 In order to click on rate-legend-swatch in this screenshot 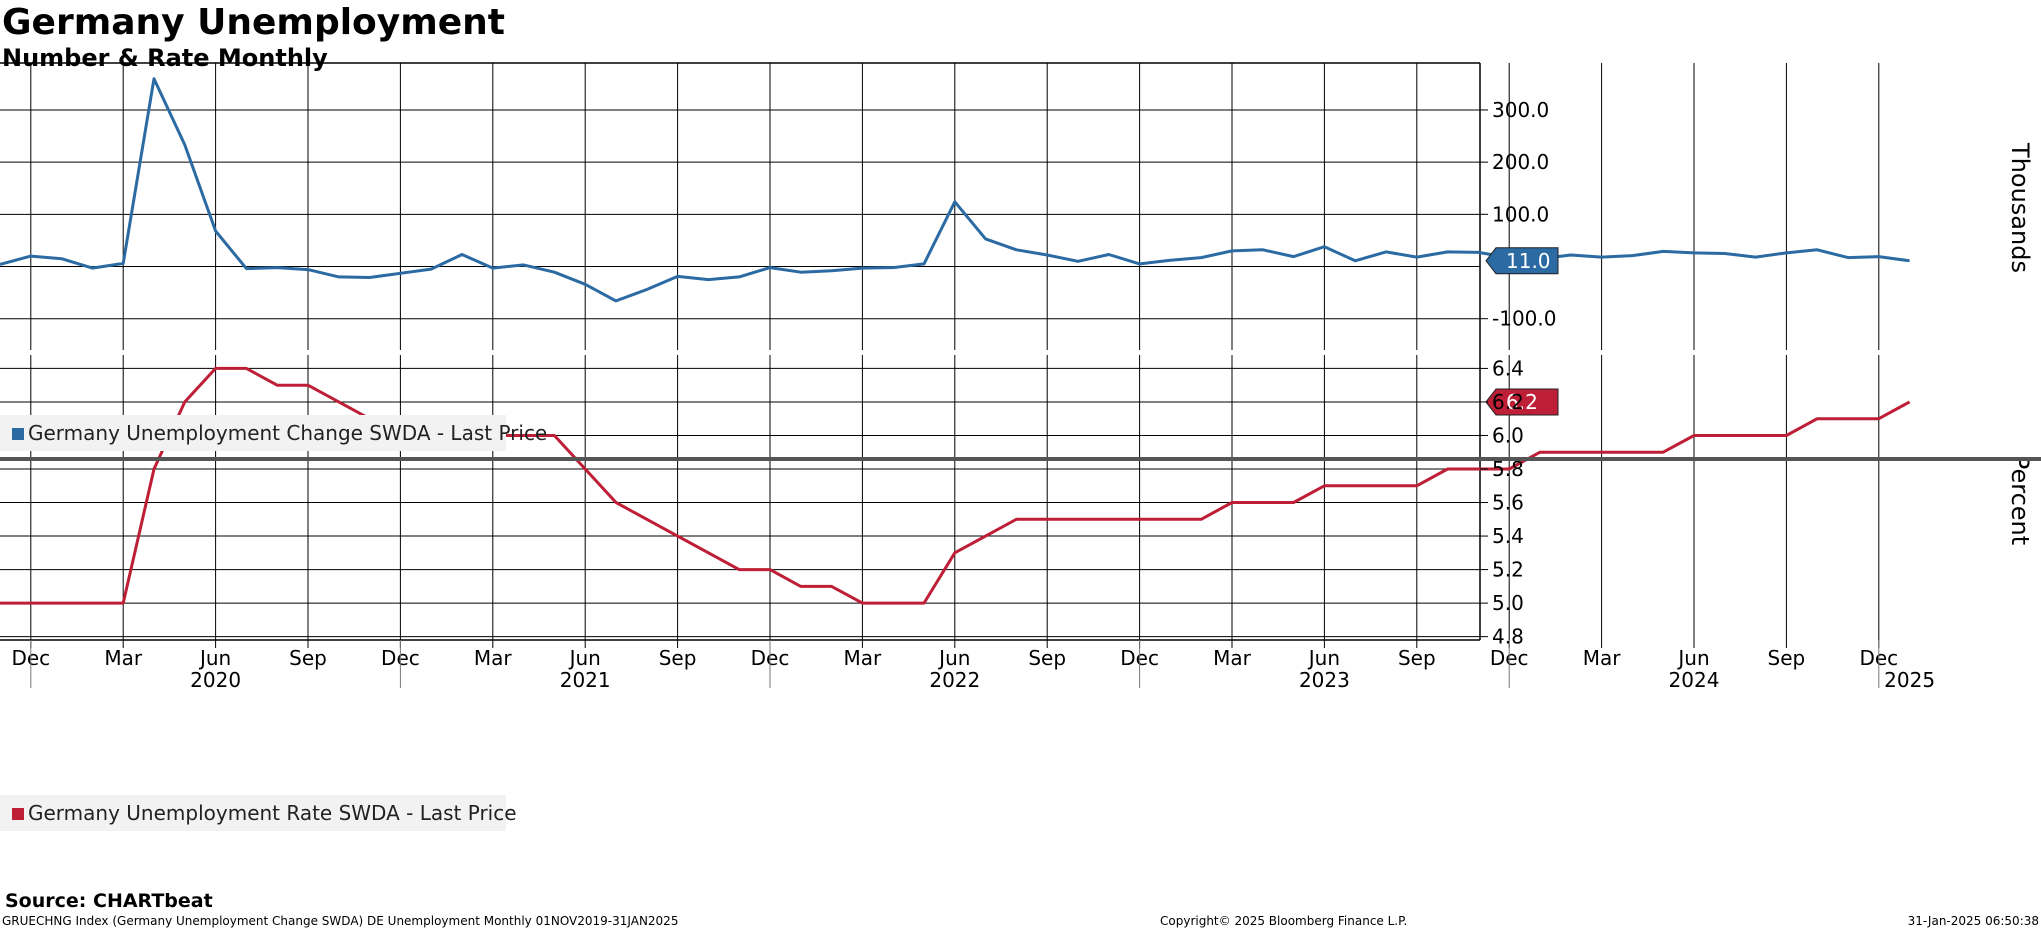, I will do `click(18, 814)`.